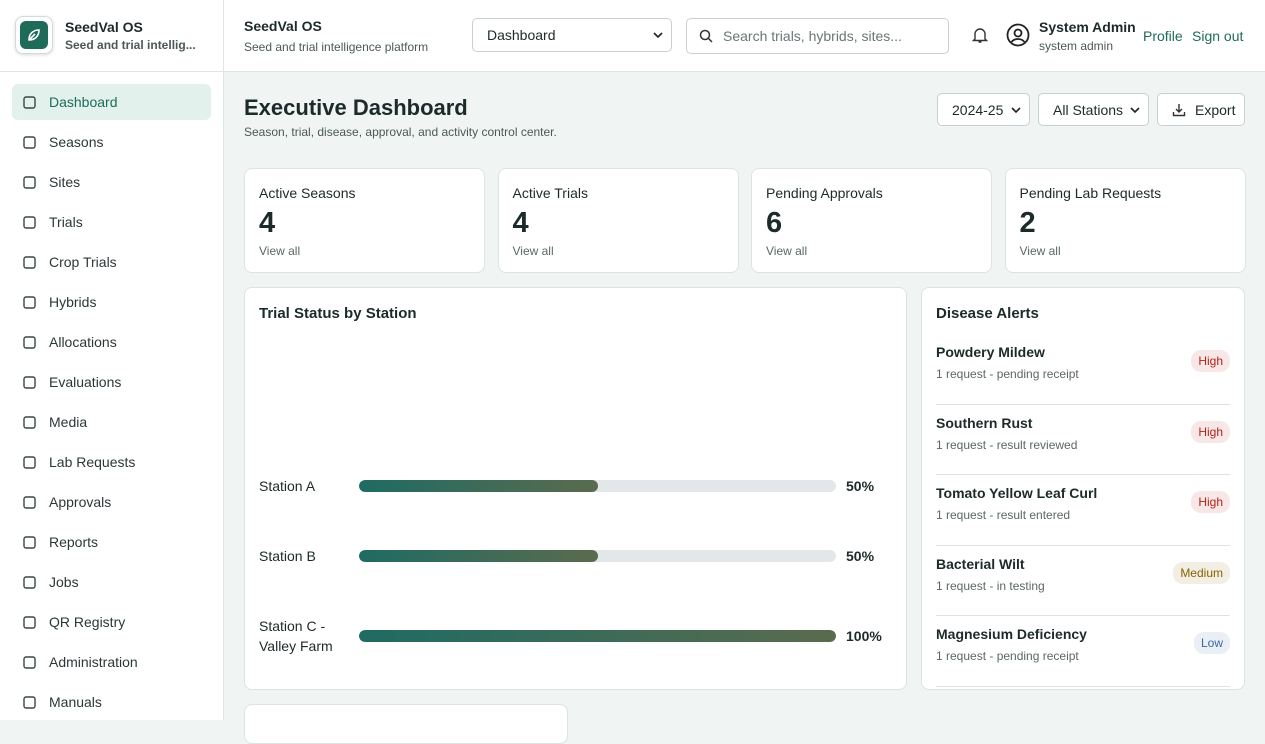 The width and height of the screenshot is (1265, 744). What do you see at coordinates (111, 262) in the screenshot?
I see `nav-item: Crop Trials` at bounding box center [111, 262].